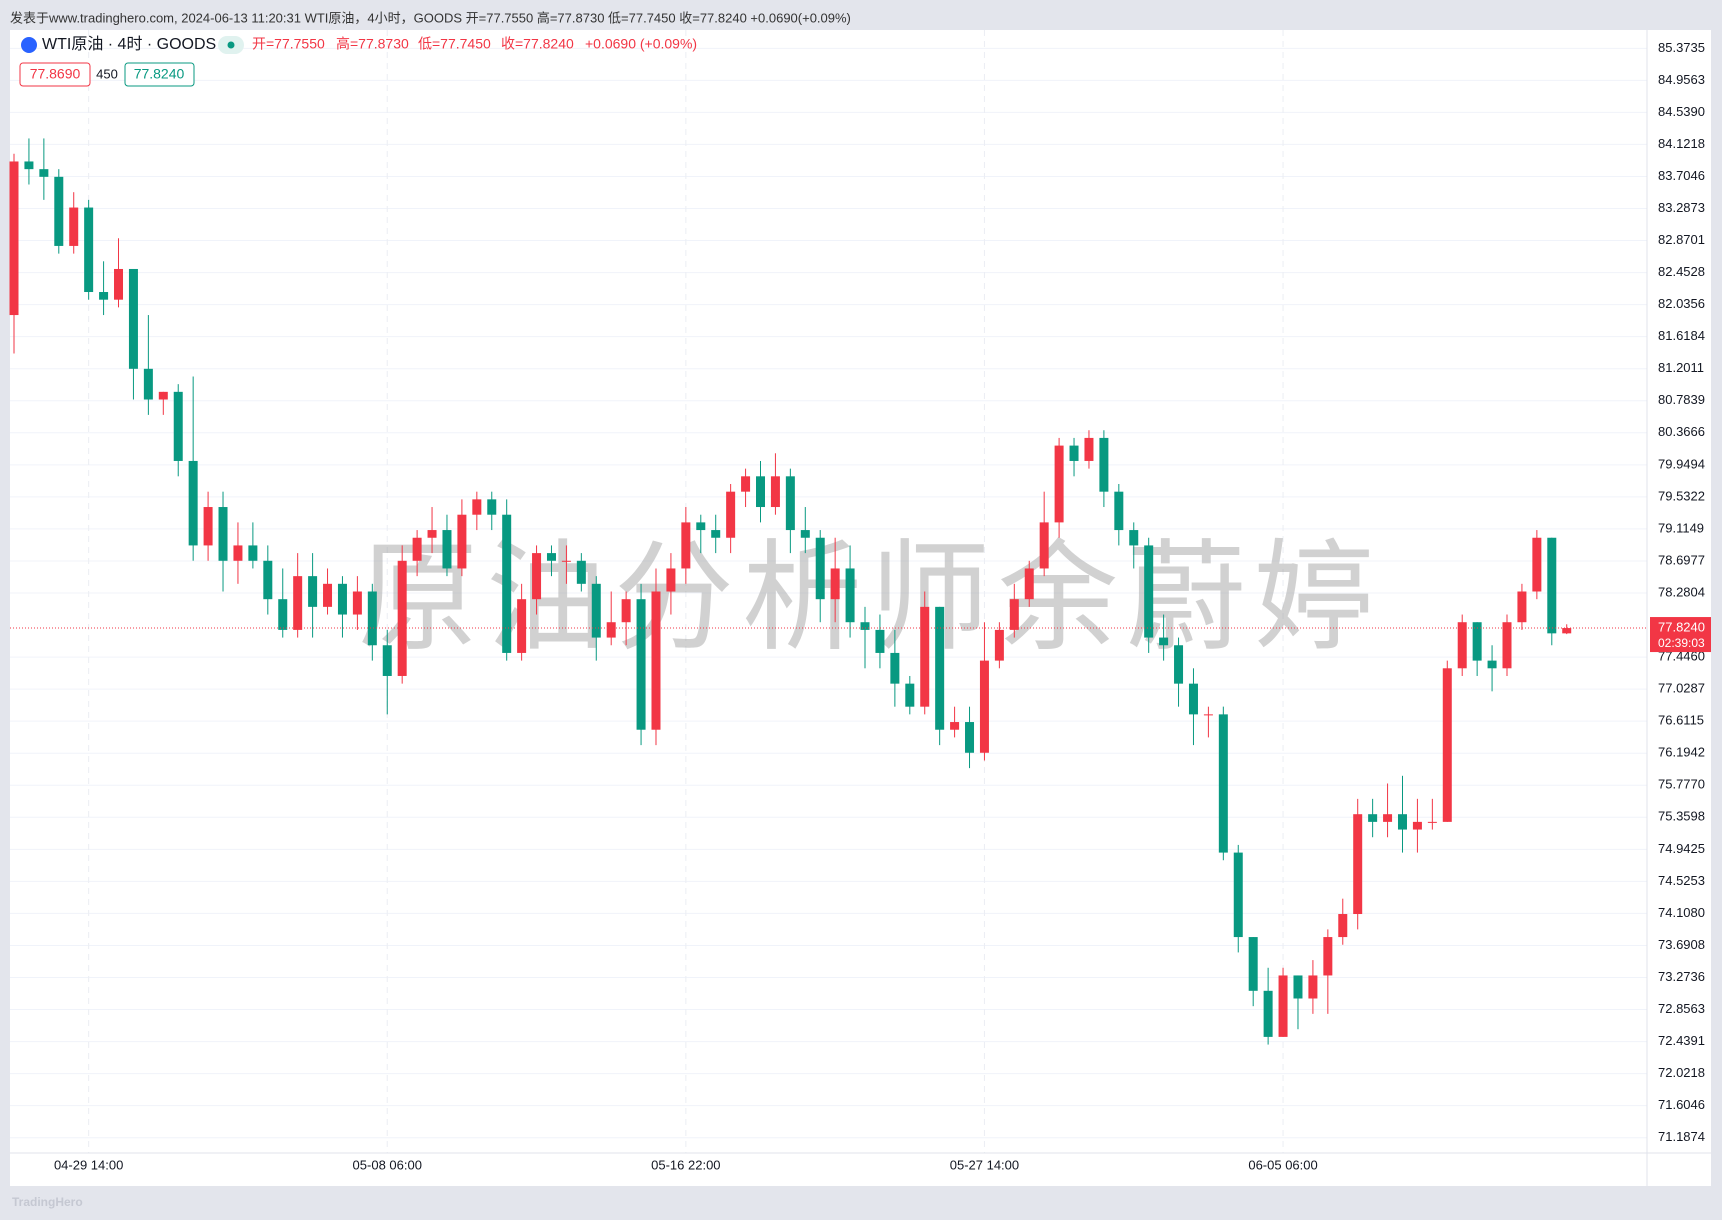  What do you see at coordinates (1681, 848) in the screenshot?
I see `y-tick-label: 74.9425` at bounding box center [1681, 848].